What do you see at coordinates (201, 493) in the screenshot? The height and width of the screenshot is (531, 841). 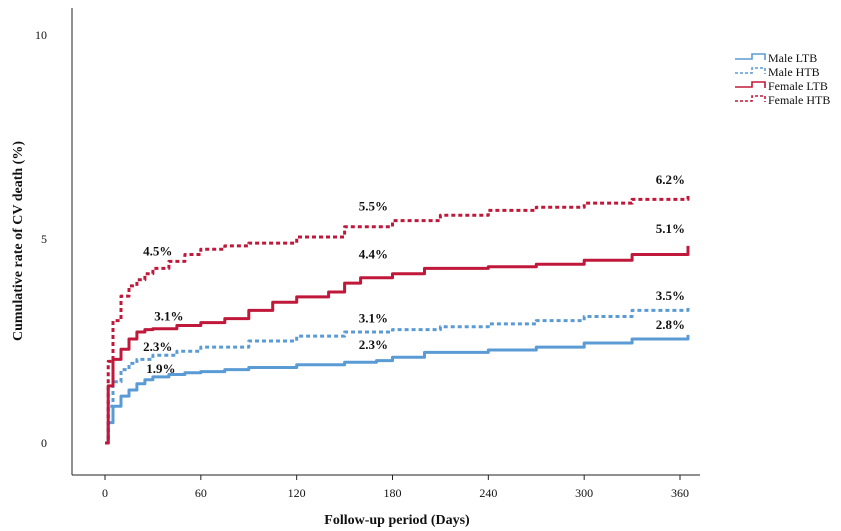 I see `x-tick-label: 60` at bounding box center [201, 493].